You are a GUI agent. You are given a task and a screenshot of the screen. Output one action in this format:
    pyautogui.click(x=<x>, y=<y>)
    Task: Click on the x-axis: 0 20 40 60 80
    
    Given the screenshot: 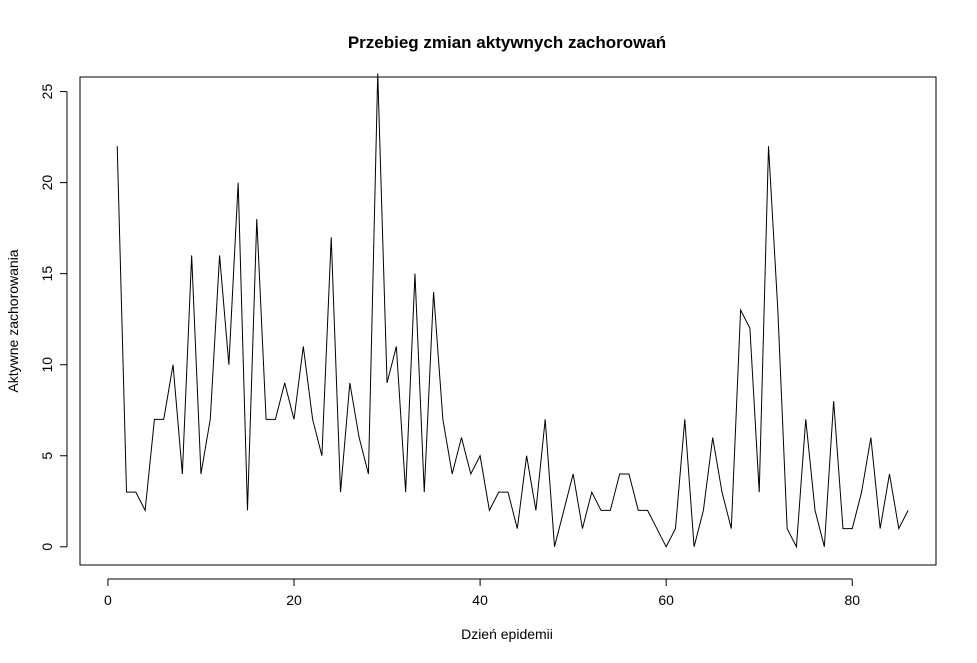 What is the action you would take?
    pyautogui.click(x=482, y=593)
    